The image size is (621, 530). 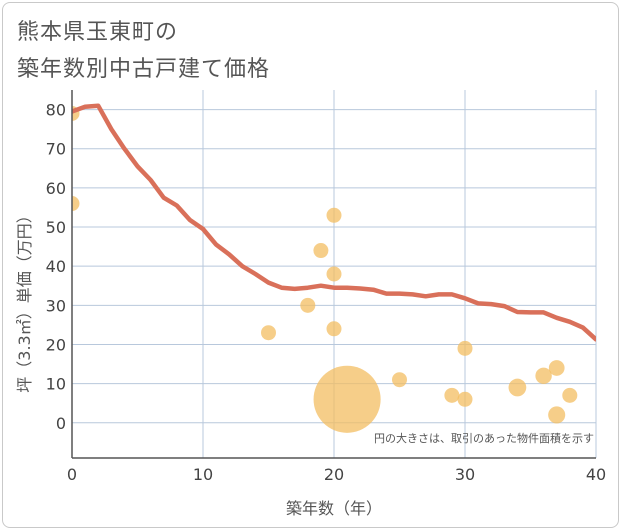 What do you see at coordinates (98, 32) in the screenshot?
I see `chart-title-line1: 熊本県玉東町の` at bounding box center [98, 32].